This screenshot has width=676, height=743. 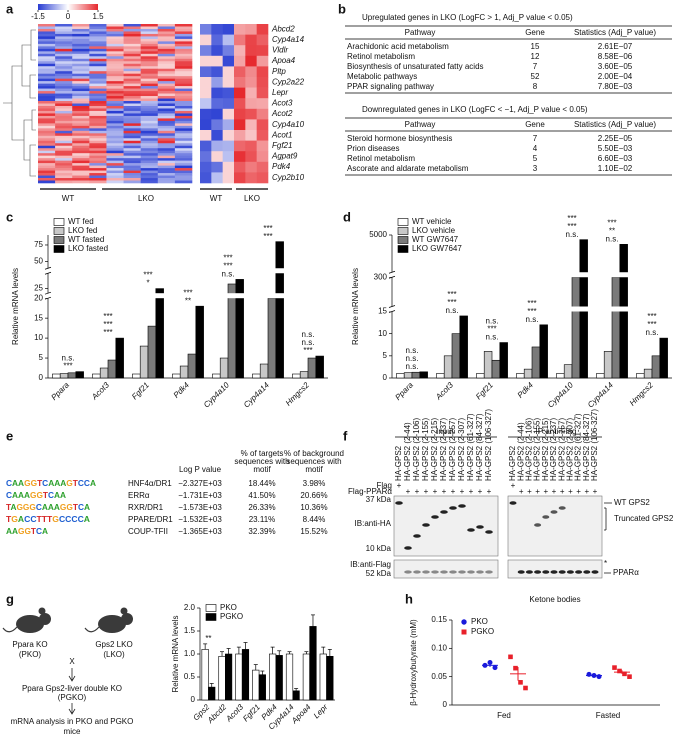 What do you see at coordinates (470, 447) in the screenshot?
I see `lane-label: HA-GPS2 (61-327)` at bounding box center [470, 447].